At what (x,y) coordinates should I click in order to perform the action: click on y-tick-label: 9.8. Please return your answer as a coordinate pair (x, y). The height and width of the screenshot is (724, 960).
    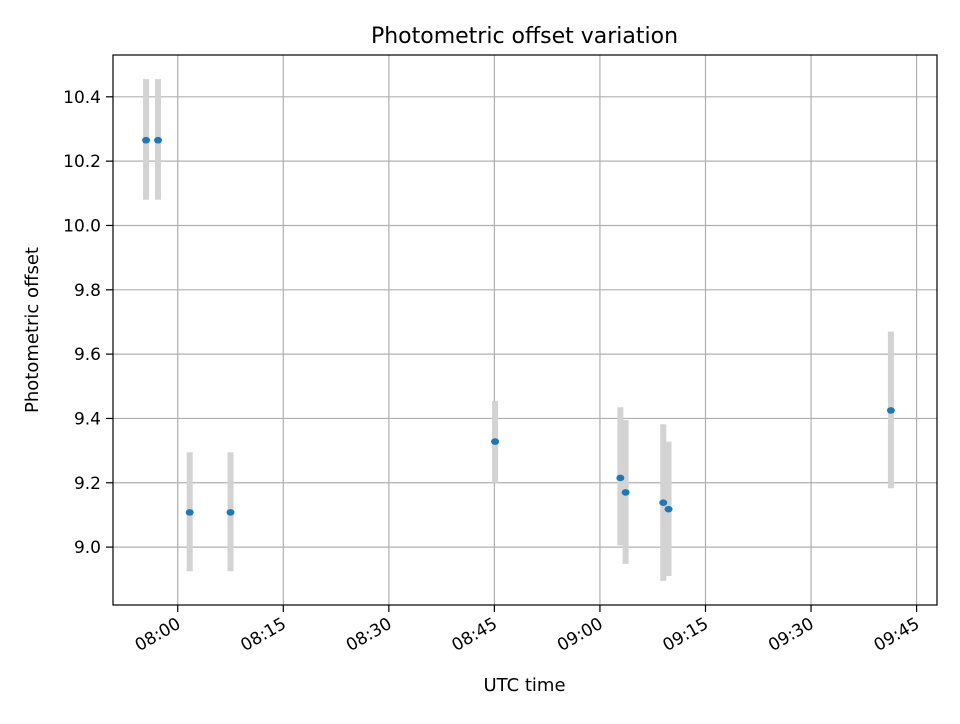
    Looking at the image, I should click on (87, 291).